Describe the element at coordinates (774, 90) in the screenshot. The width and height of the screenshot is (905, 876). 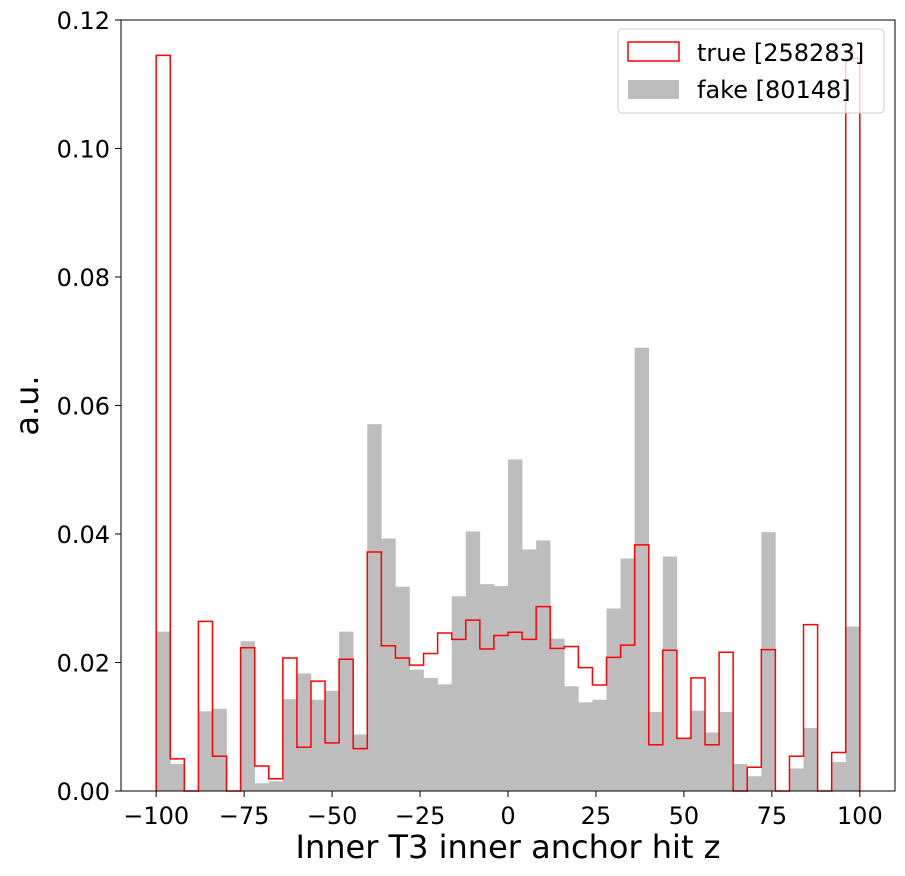
I see `legend-label-fake: fake [80148]` at that location.